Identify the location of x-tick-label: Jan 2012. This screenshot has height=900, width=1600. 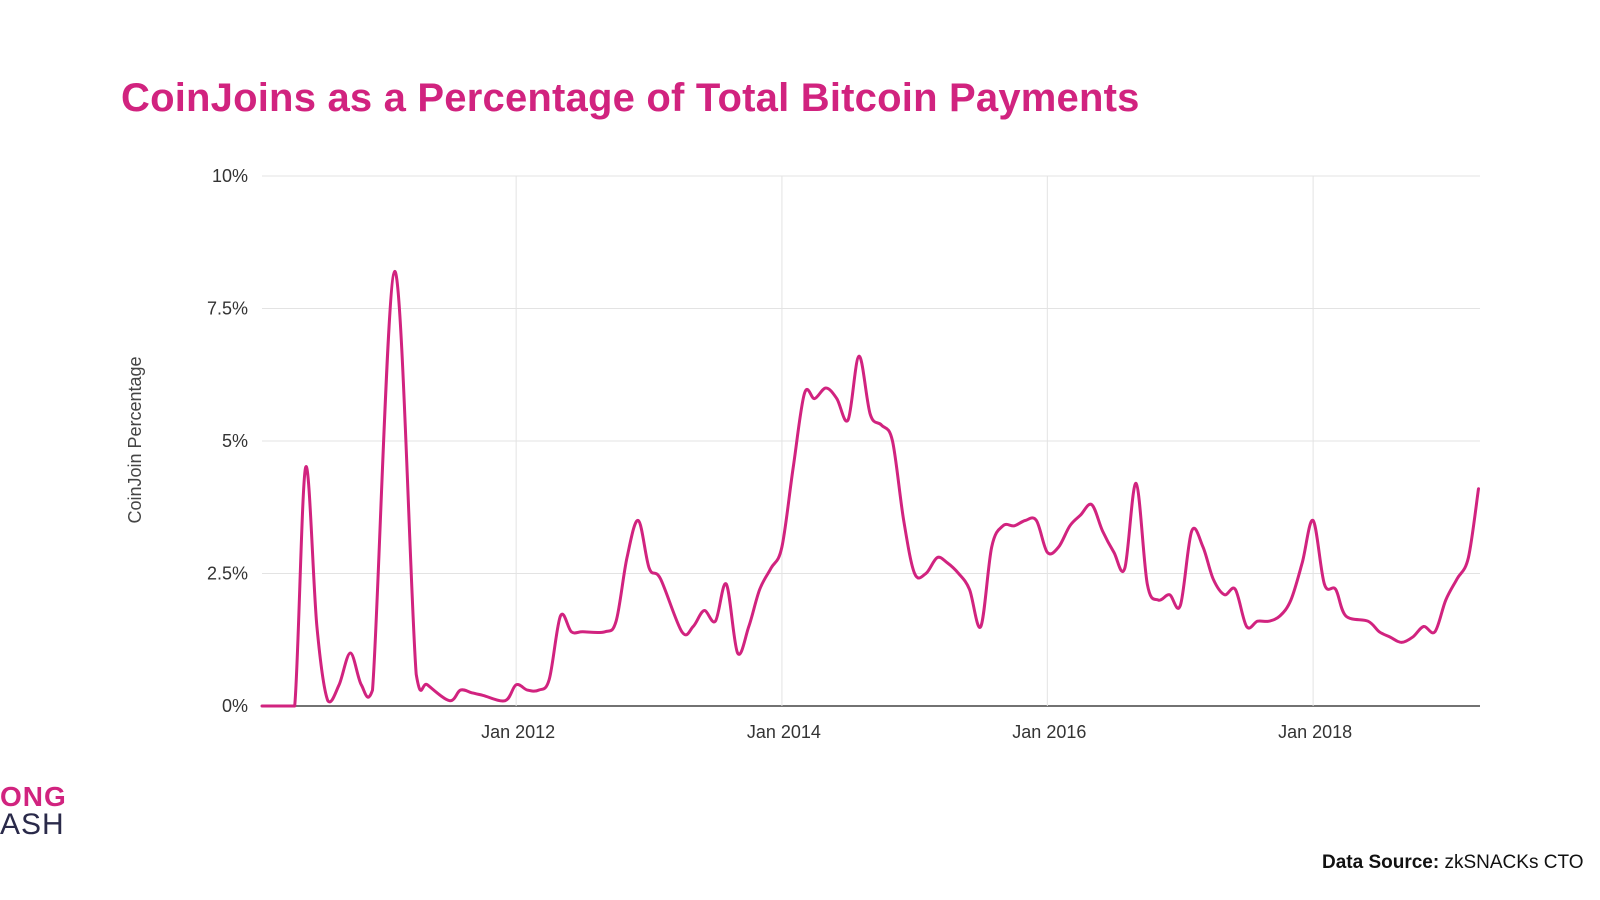
(518, 732).